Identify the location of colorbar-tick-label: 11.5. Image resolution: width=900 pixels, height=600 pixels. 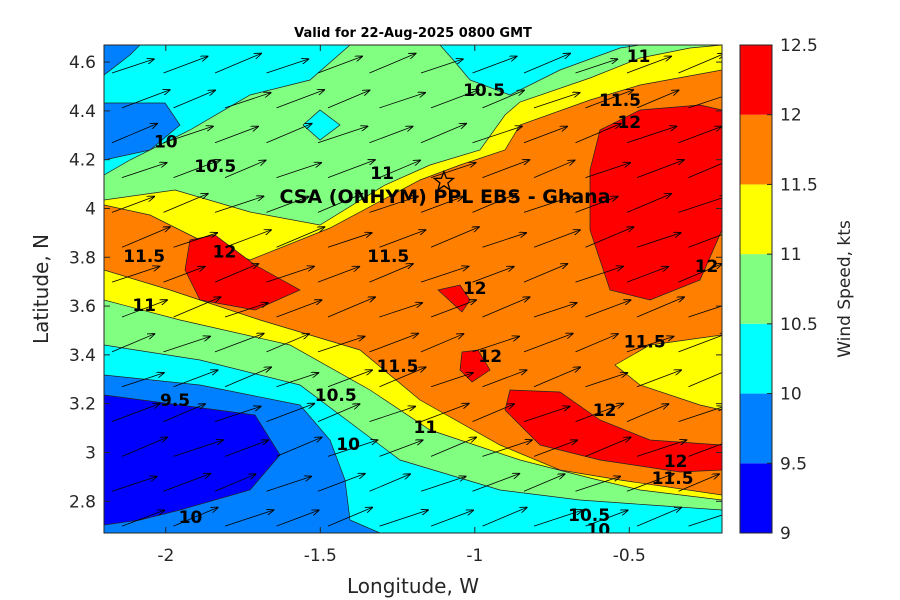
(799, 185).